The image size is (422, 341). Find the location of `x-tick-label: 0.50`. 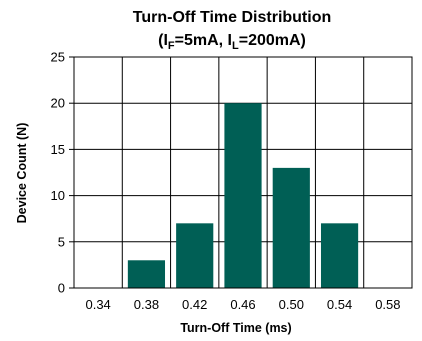

x-tick-label: 0.50 is located at coordinates (291, 304).